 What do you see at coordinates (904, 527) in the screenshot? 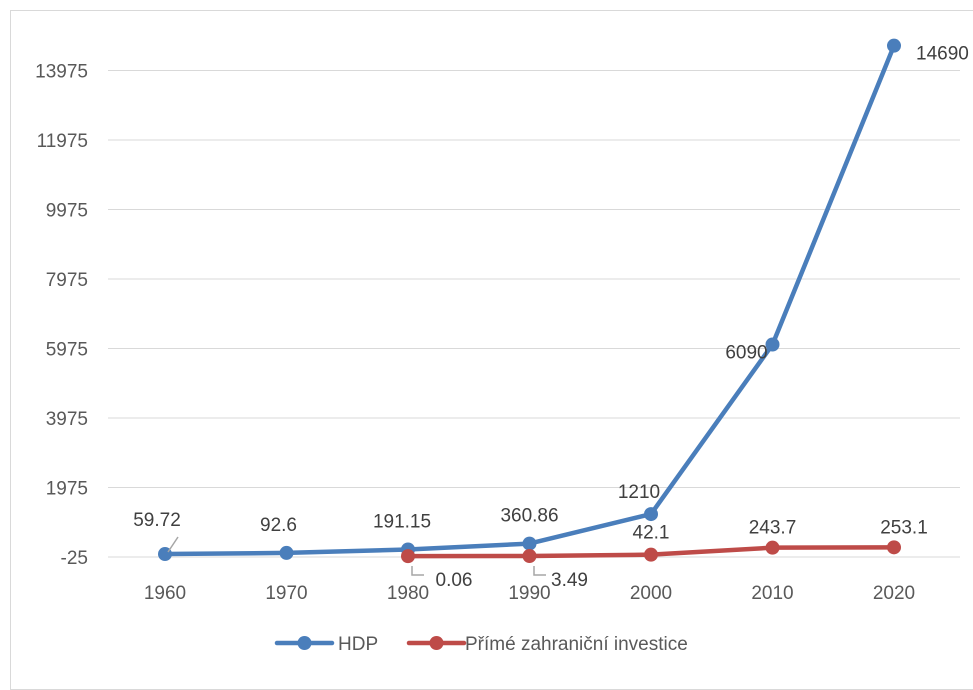
I see `data-label-pzi: 253.1` at bounding box center [904, 527].